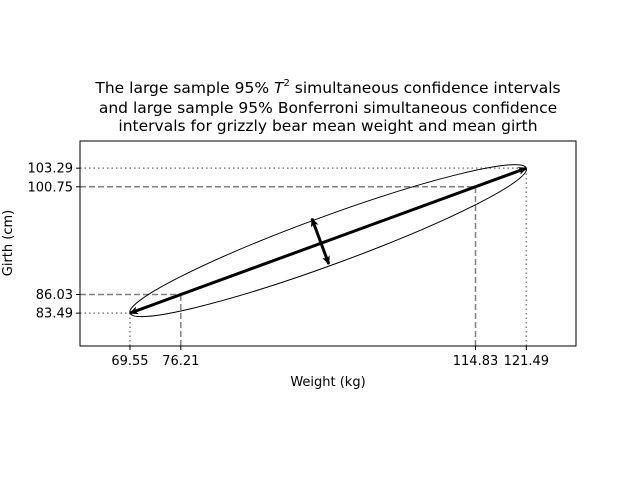 The height and width of the screenshot is (480, 640). Describe the element at coordinates (320, 241) in the screenshot. I see `minor-axis-arrow` at that location.